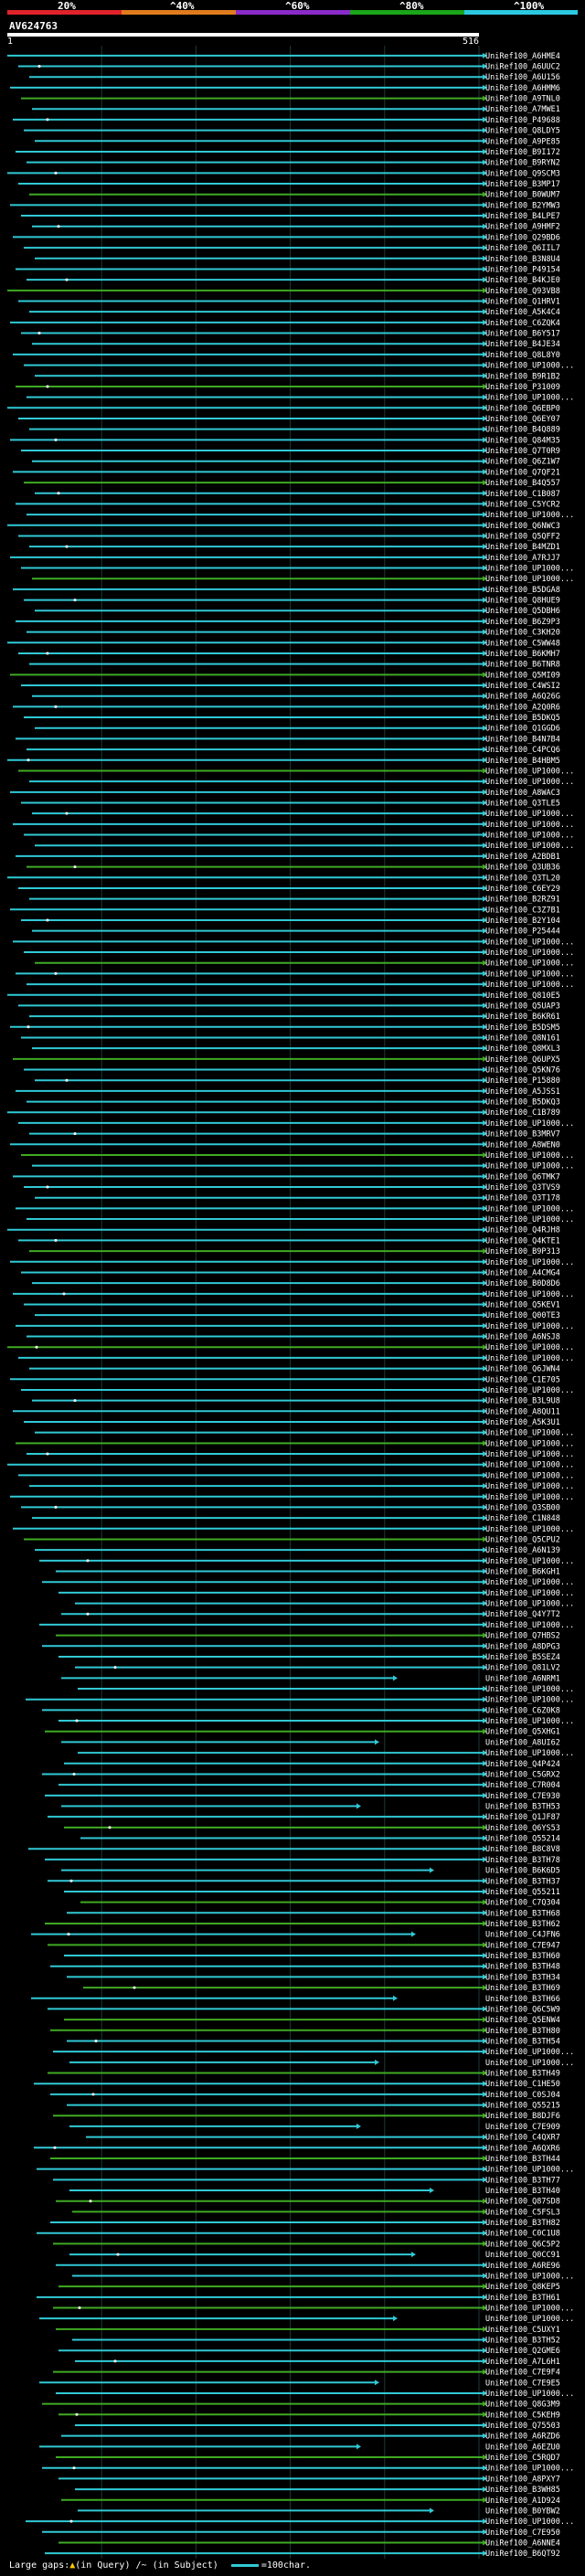  What do you see at coordinates (522, 2202) in the screenshot?
I see `hit-label: UniRef100_Q87SD8` at bounding box center [522, 2202].